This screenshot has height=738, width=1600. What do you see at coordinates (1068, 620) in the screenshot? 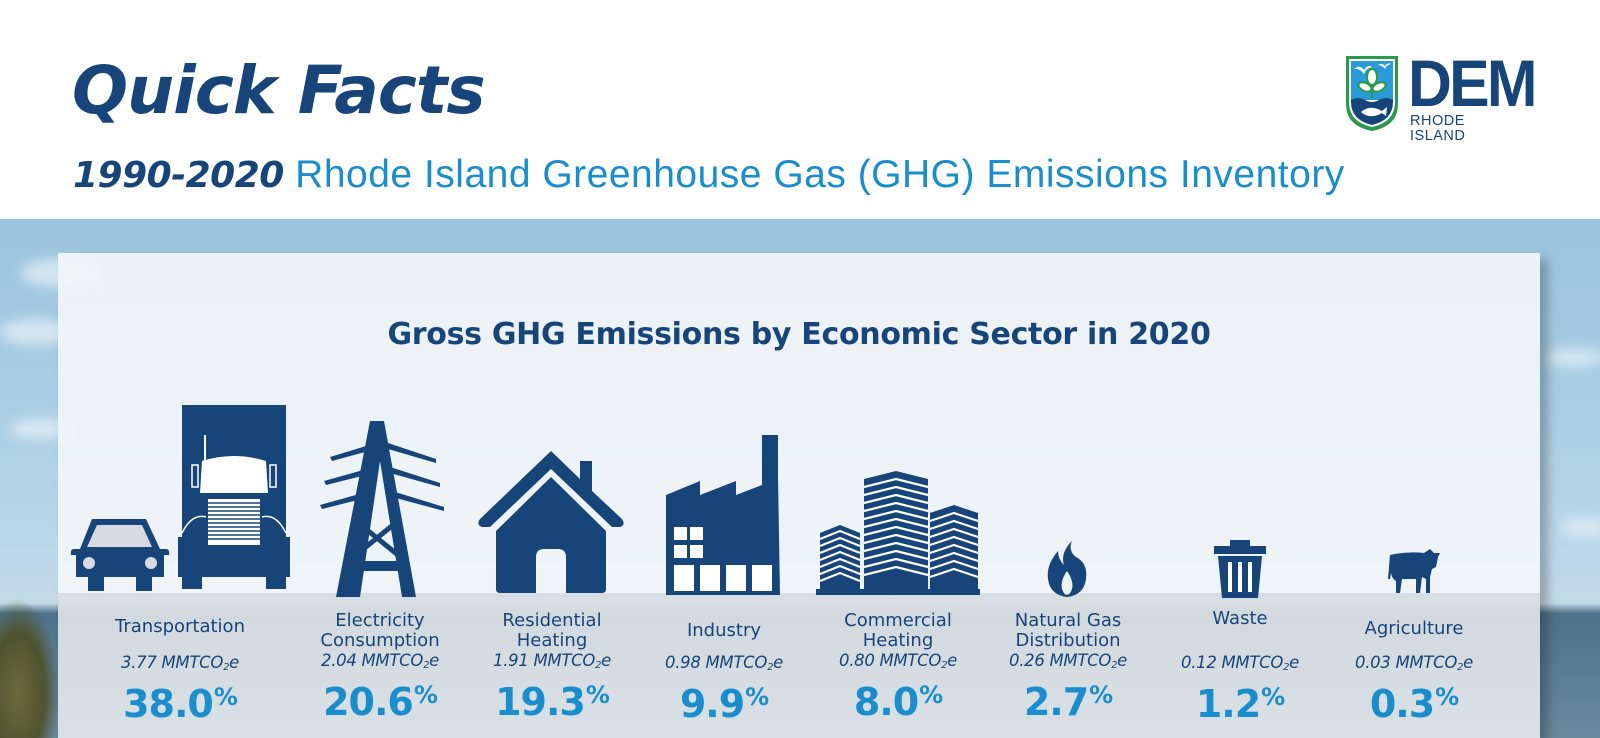
I see `sector-name-line1: Natural Gas` at bounding box center [1068, 620].